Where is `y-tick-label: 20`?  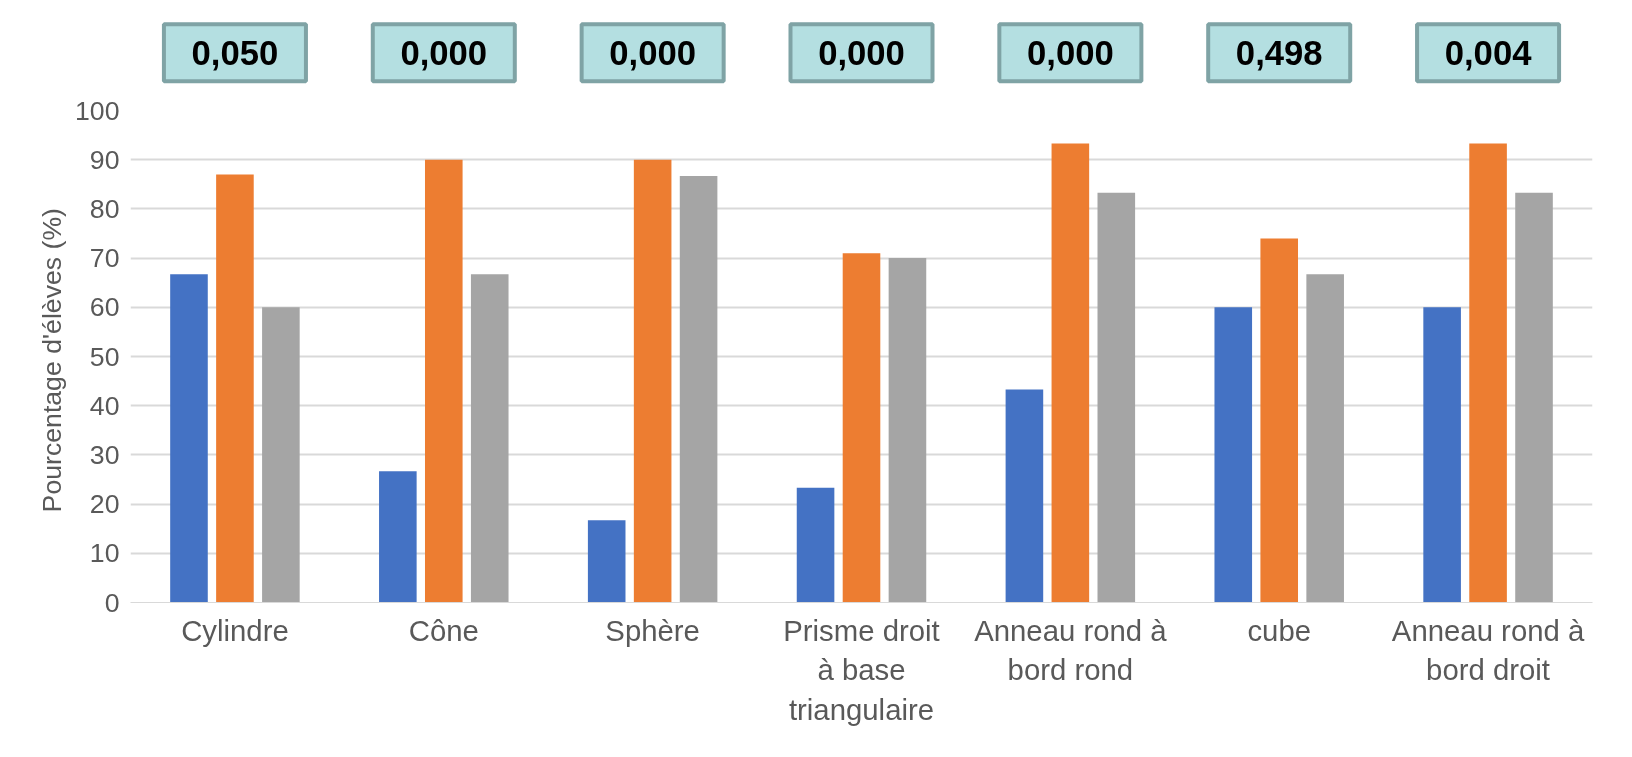
y-tick-label: 20 is located at coordinates (104, 504).